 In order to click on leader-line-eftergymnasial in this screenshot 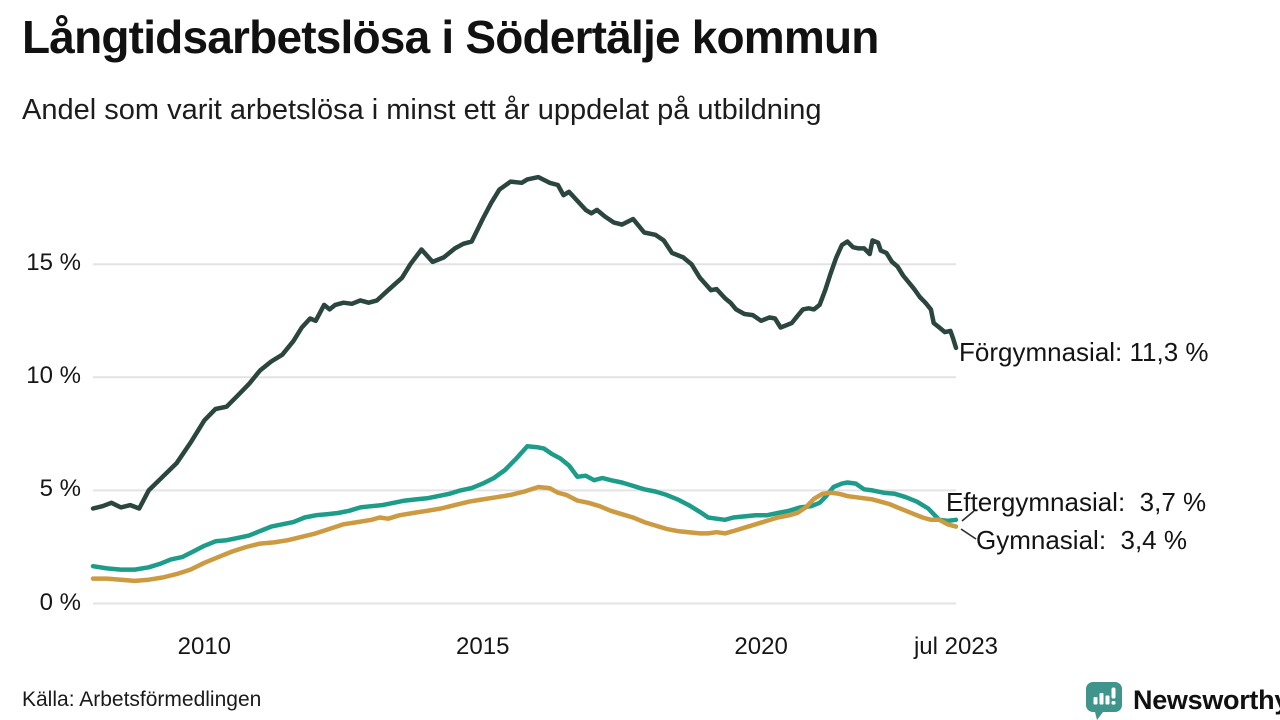, I will do `click(968, 516)`.